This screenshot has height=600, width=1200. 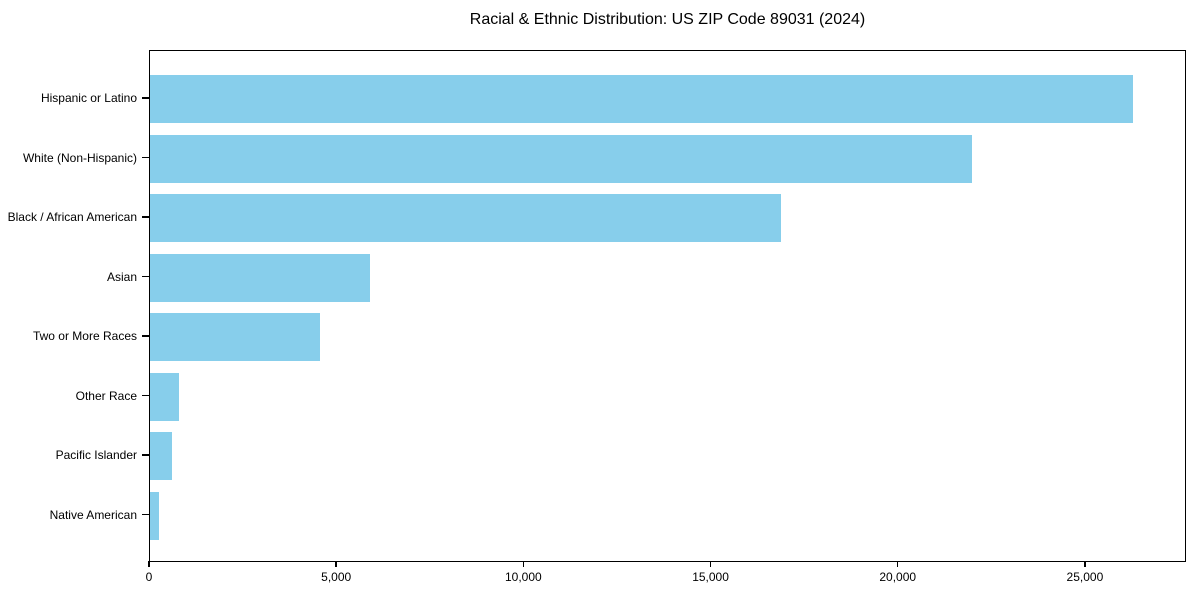 What do you see at coordinates (154, 515) in the screenshot?
I see `bar-native-american` at bounding box center [154, 515].